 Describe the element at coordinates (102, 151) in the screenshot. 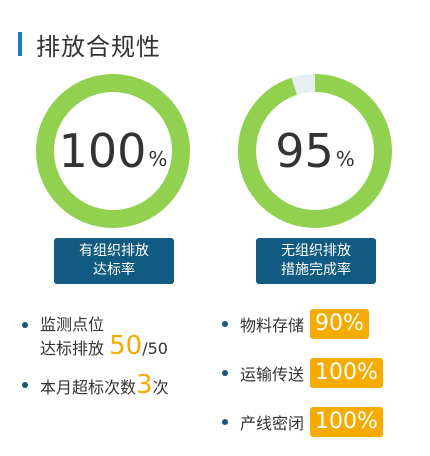

I see `gauge-value: 100` at that location.